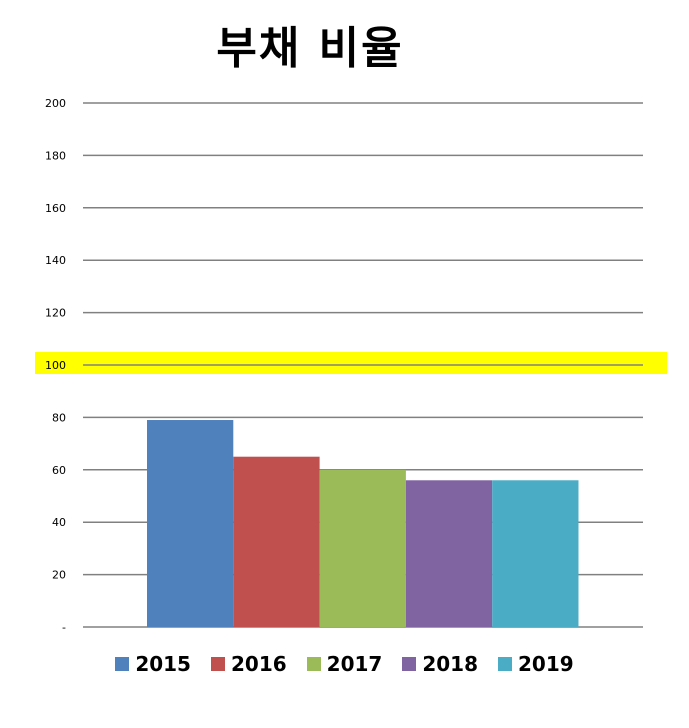 This screenshot has height=728, width=689. I want to click on legend-item-2019: 2019, so click(536, 664).